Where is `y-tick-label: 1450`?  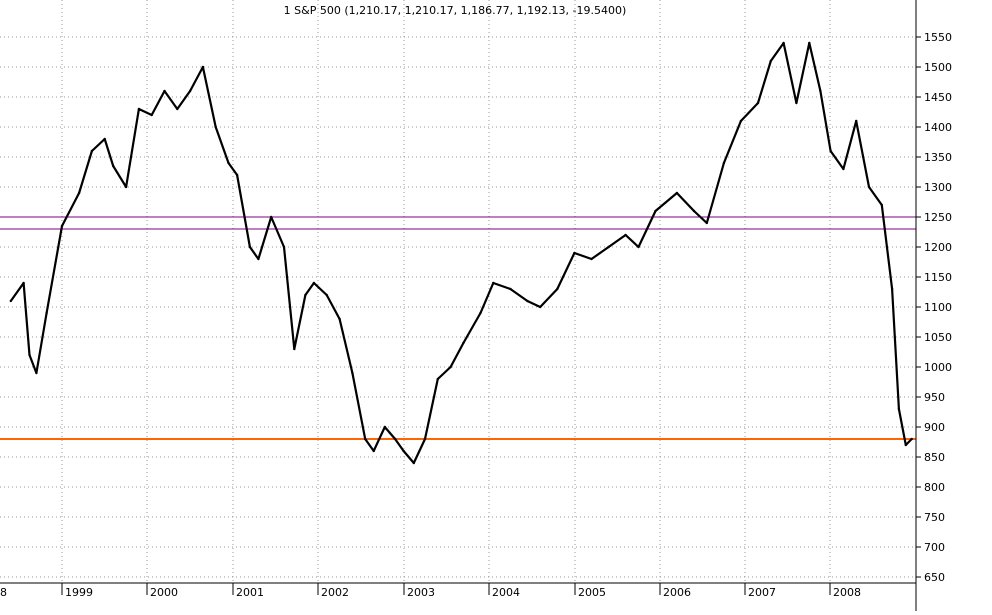
y-tick-label: 1450 is located at coordinates (938, 97).